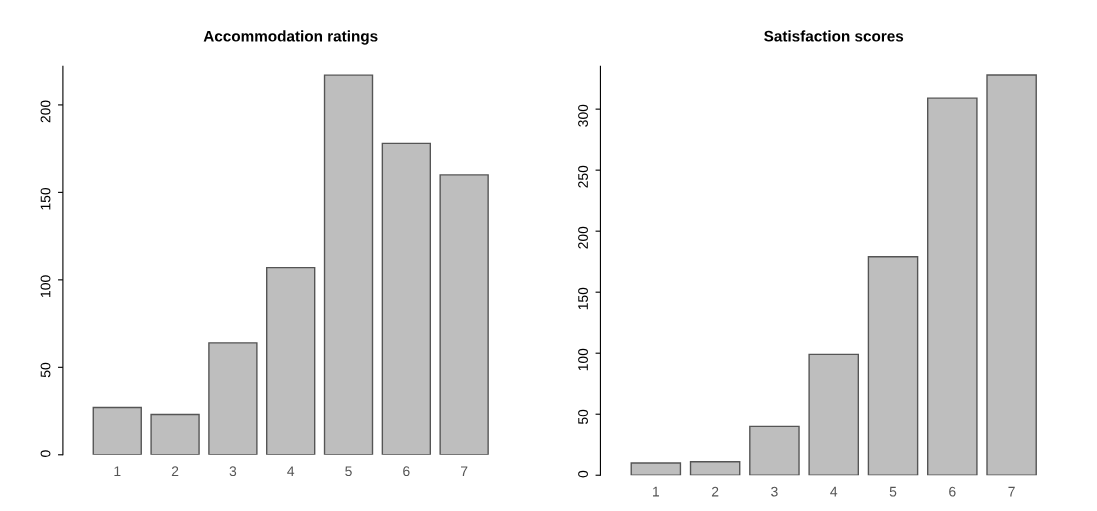  What do you see at coordinates (290, 37) in the screenshot?
I see `chart-title: Accommodation ratings` at bounding box center [290, 37].